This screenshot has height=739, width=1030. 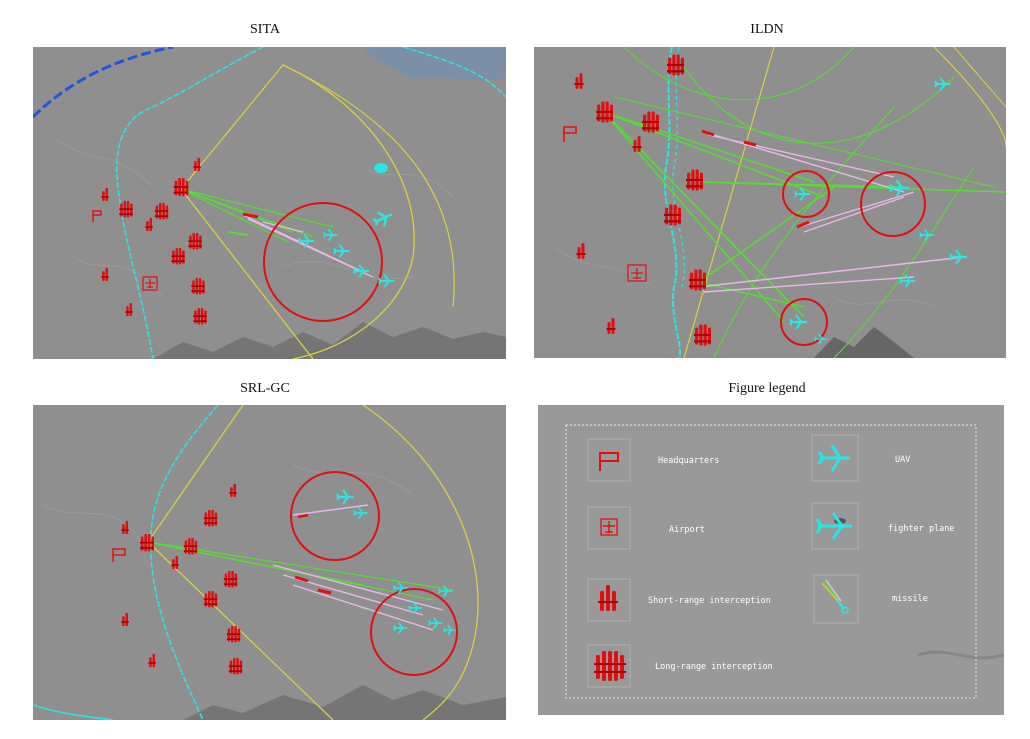 I want to click on short-range-interception-icon, so click(x=608, y=598).